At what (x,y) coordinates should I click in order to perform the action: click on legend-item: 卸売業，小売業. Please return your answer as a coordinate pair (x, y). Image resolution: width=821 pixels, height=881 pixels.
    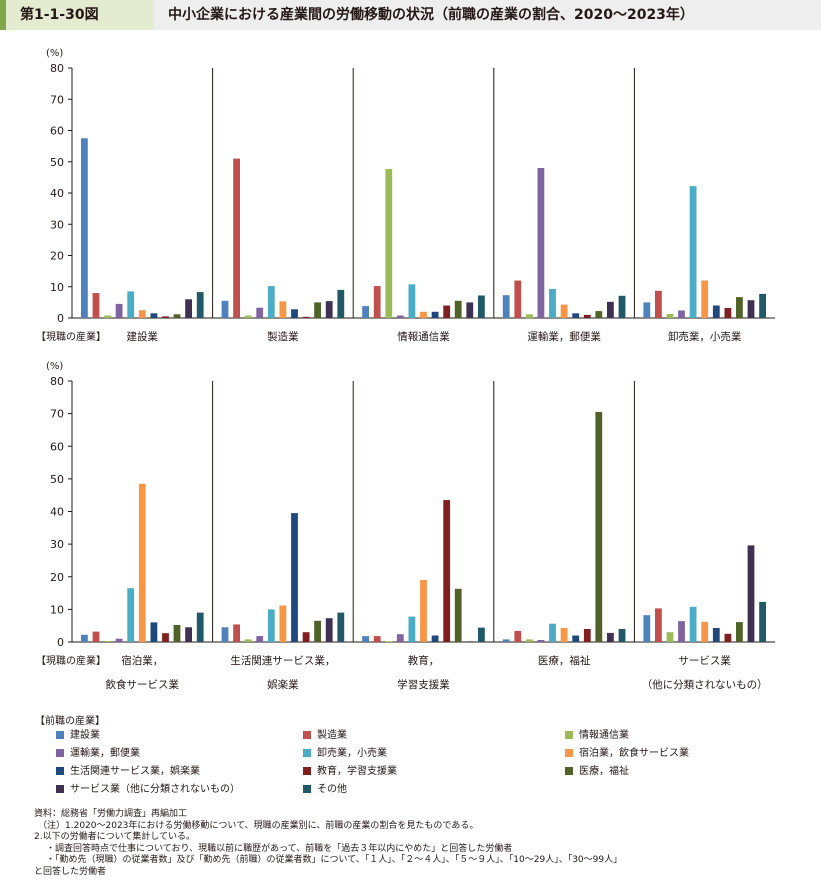
    Looking at the image, I should click on (345, 754).